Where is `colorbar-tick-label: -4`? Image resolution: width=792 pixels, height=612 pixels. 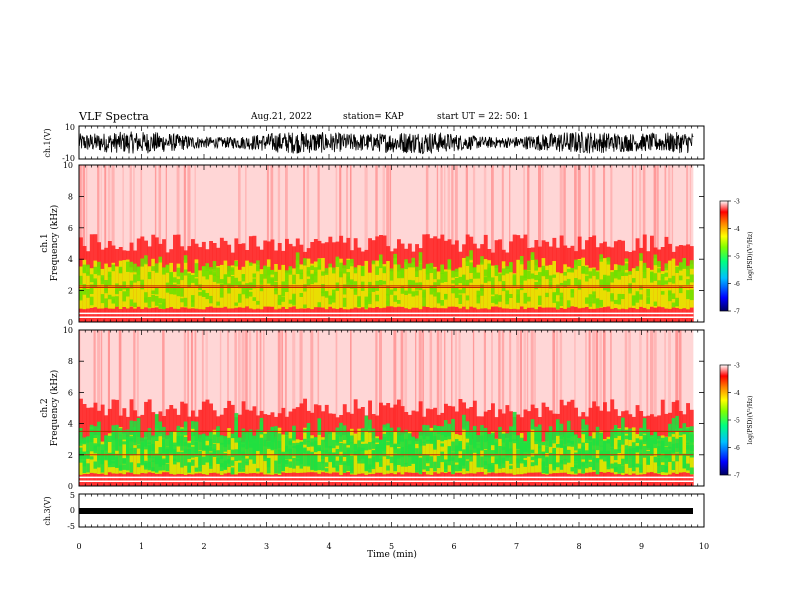 colorbar-tick-label: -4 is located at coordinates (737, 229).